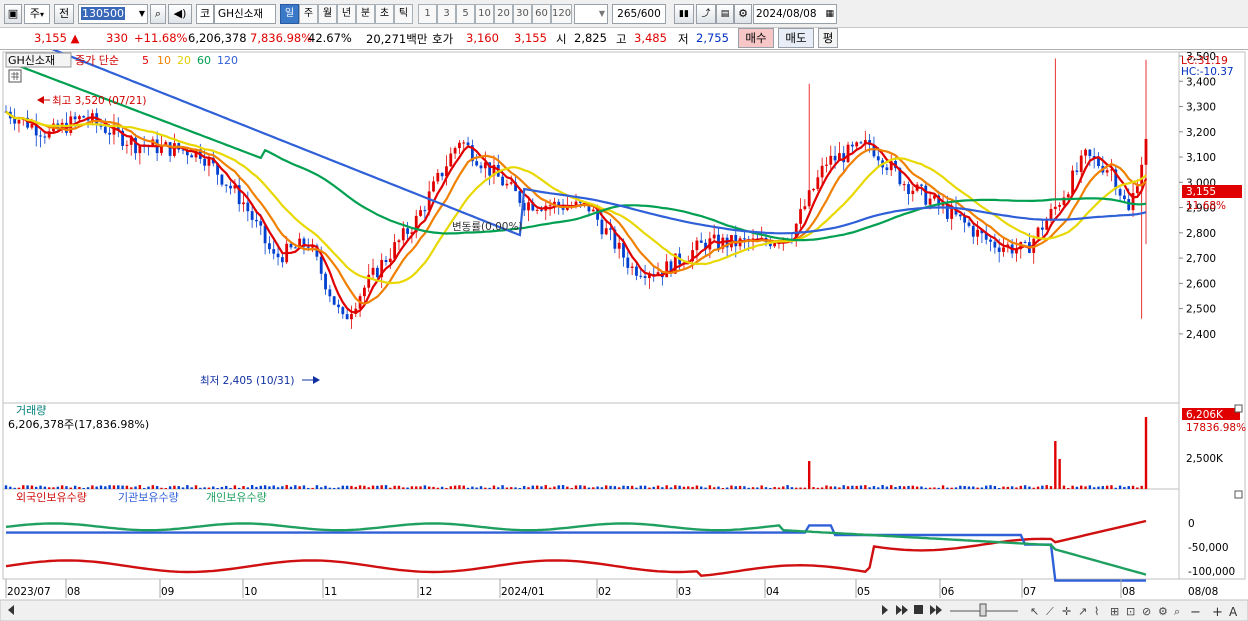 The height and width of the screenshot is (621, 1248). I want to click on date-input: 2024/08/08 ▦, so click(795, 14).